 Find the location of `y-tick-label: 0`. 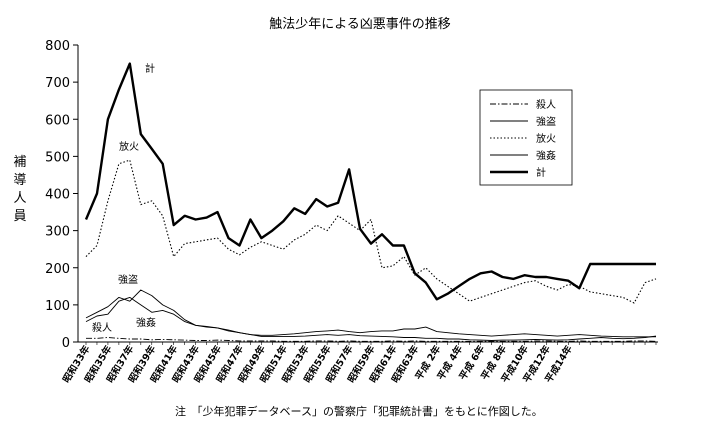

y-tick-label: 0 is located at coordinates (66, 343).